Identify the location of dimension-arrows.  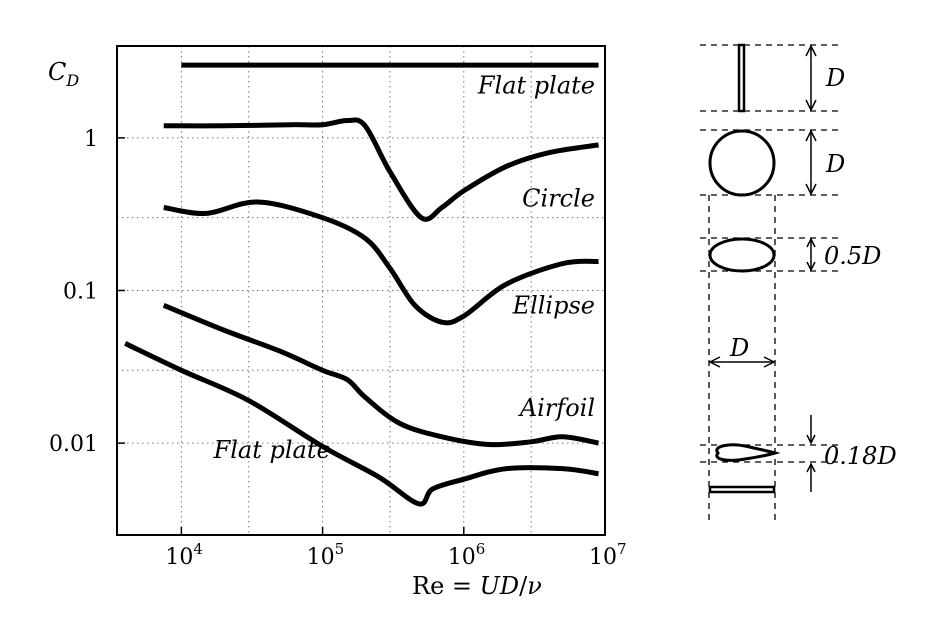
(762, 268).